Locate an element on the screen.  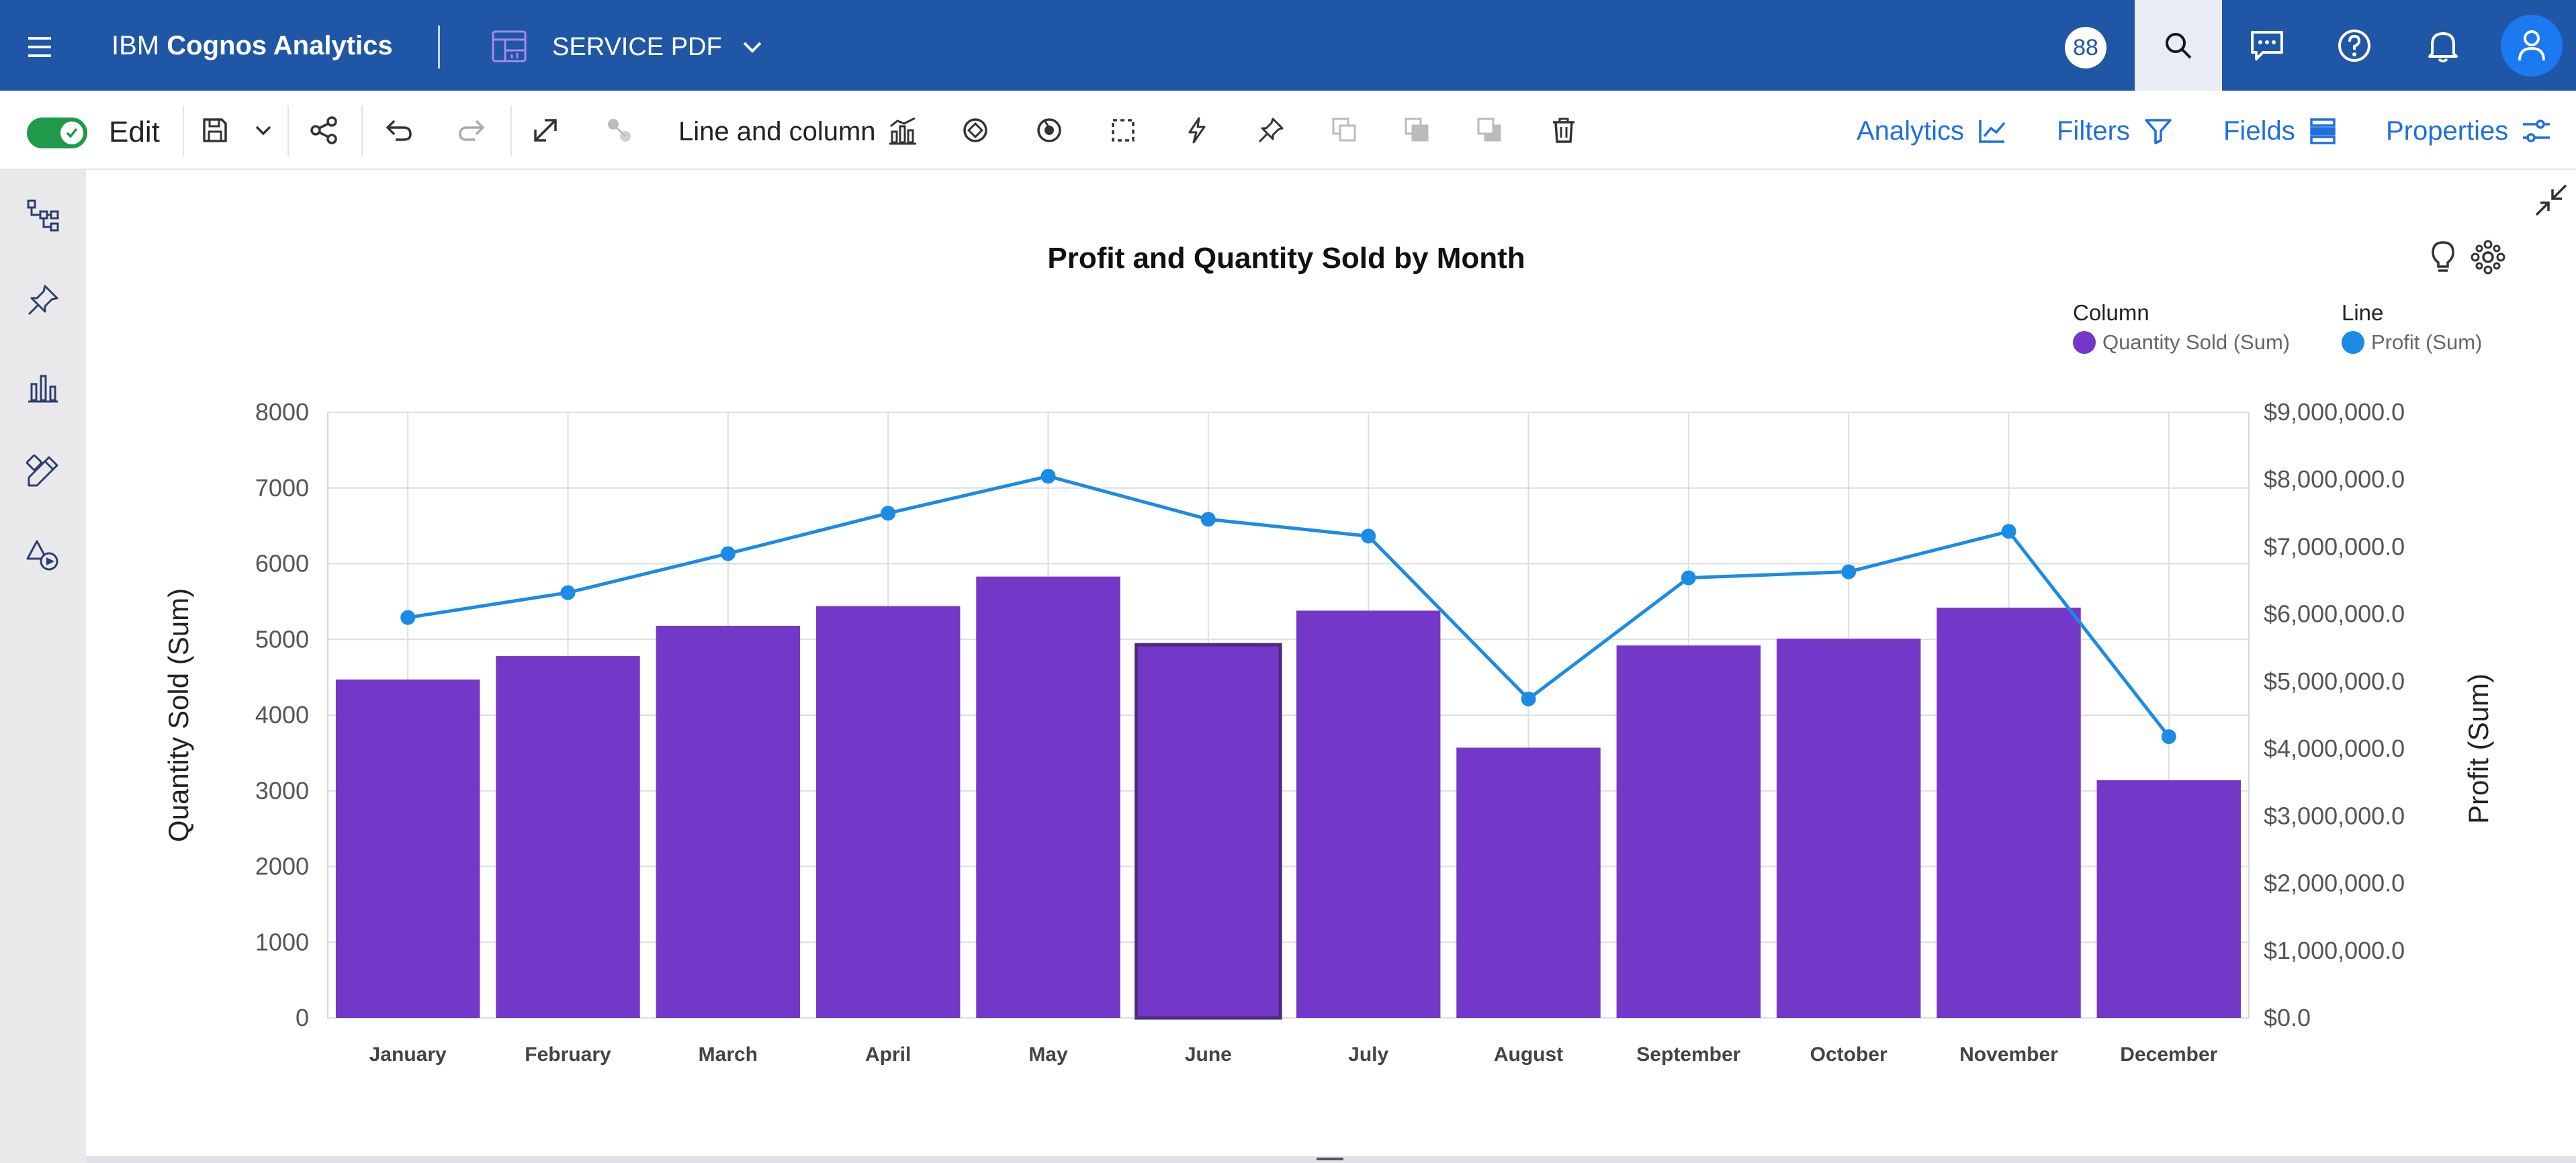
rail-media-button is located at coordinates (43, 555).